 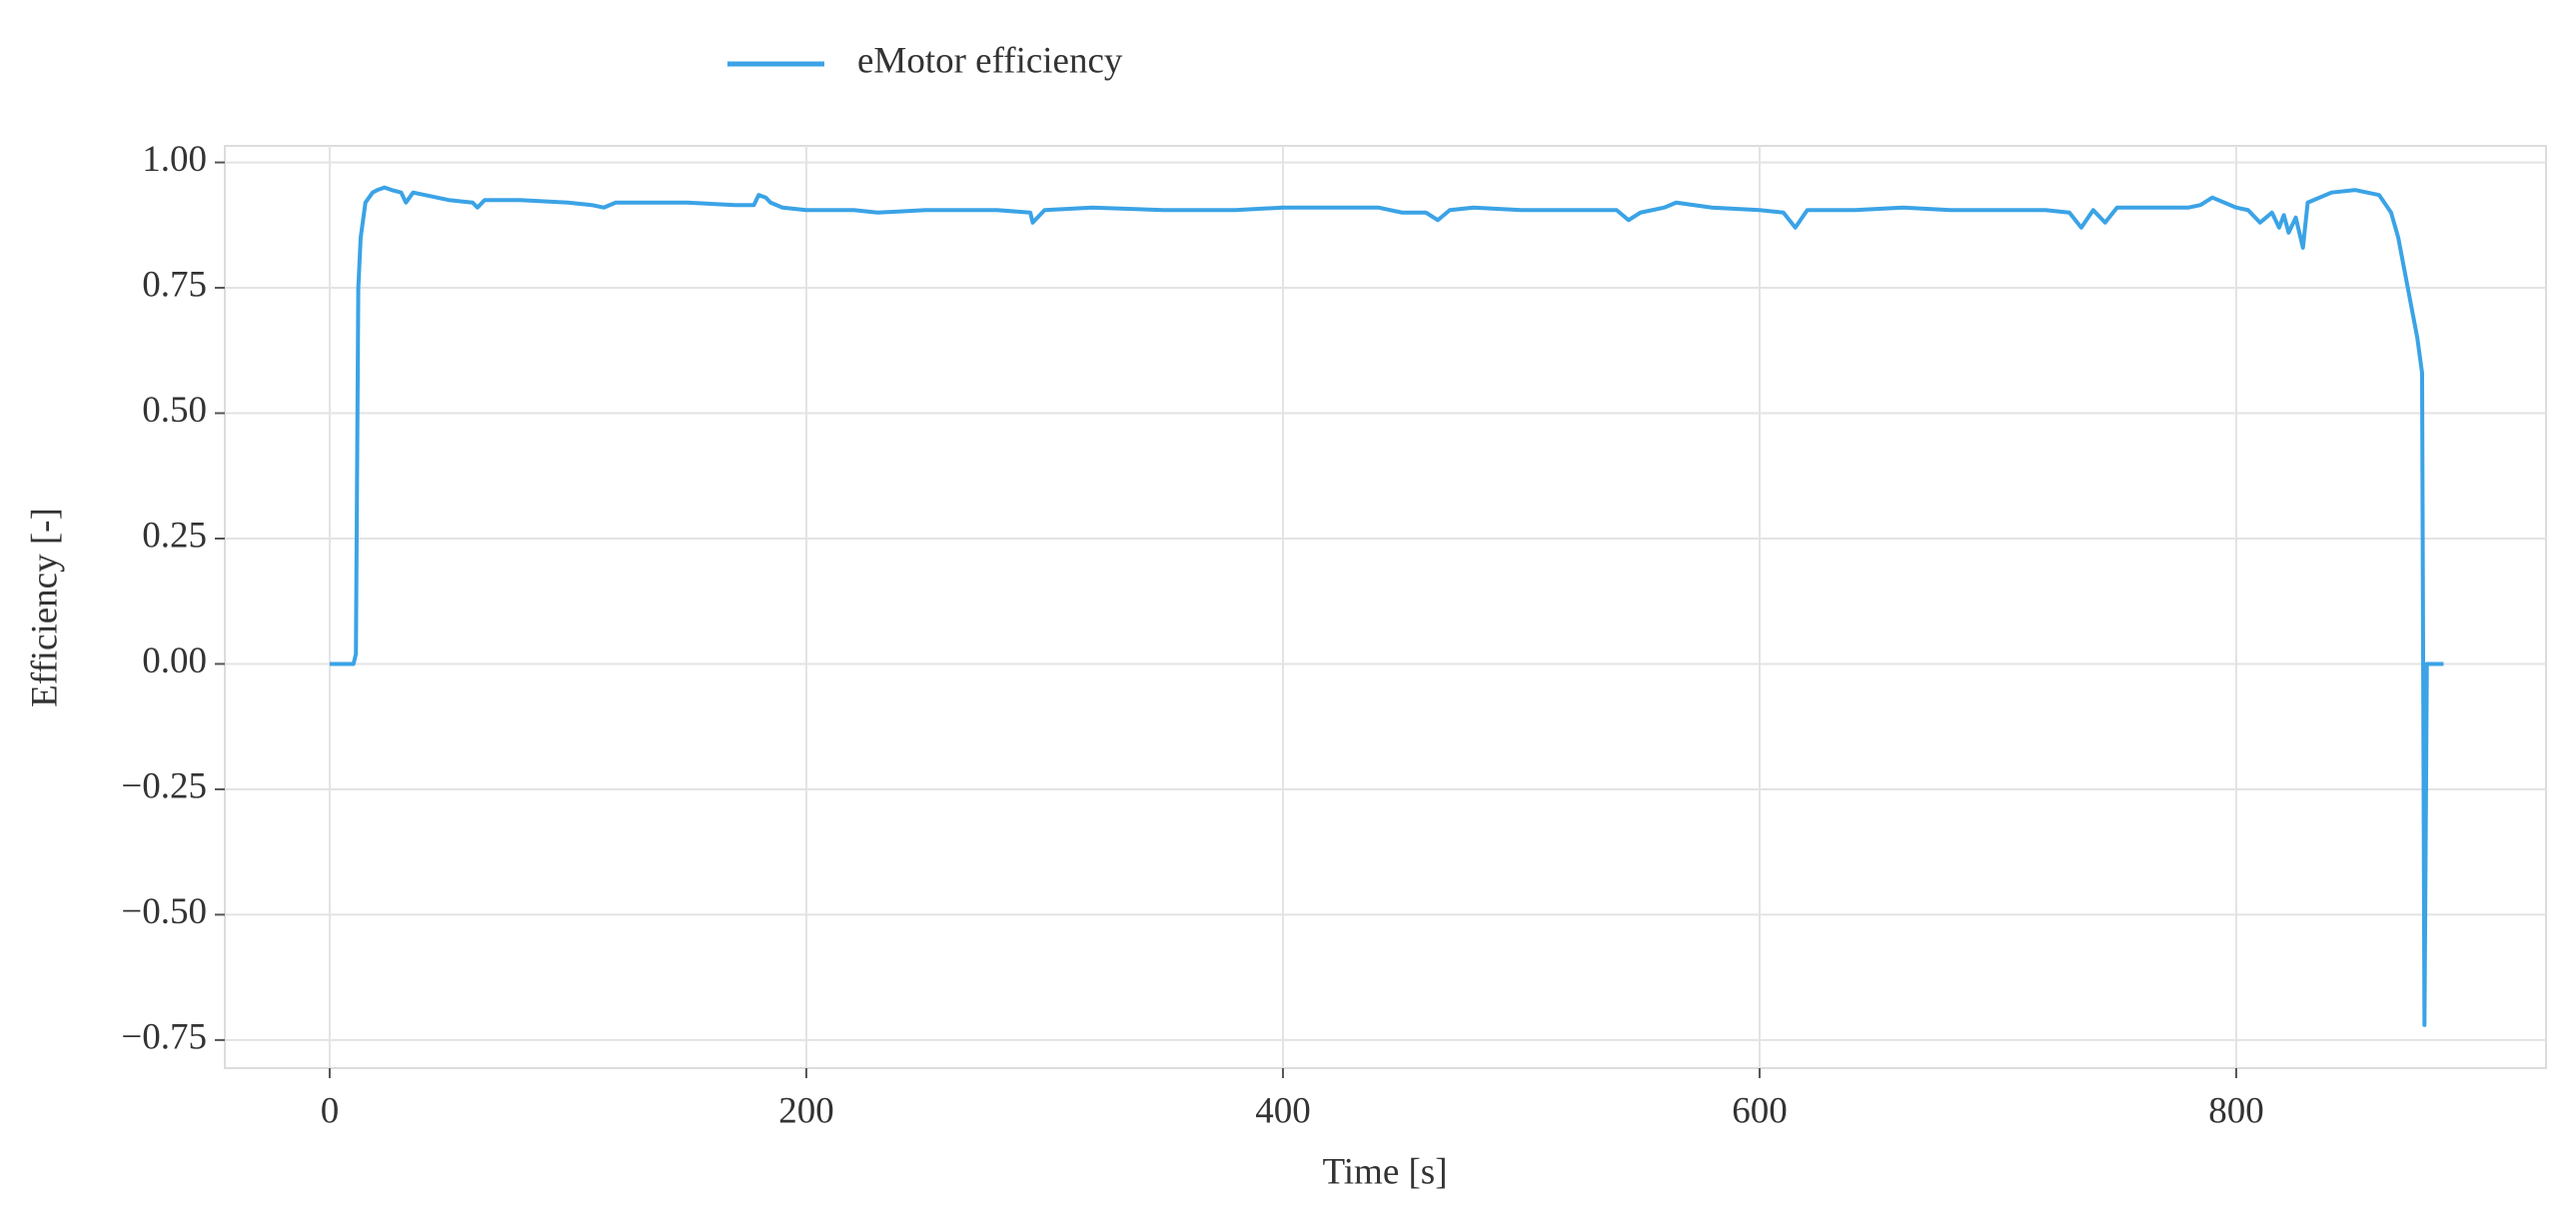 What do you see at coordinates (806, 1110) in the screenshot?
I see `x-tick-label: 200` at bounding box center [806, 1110].